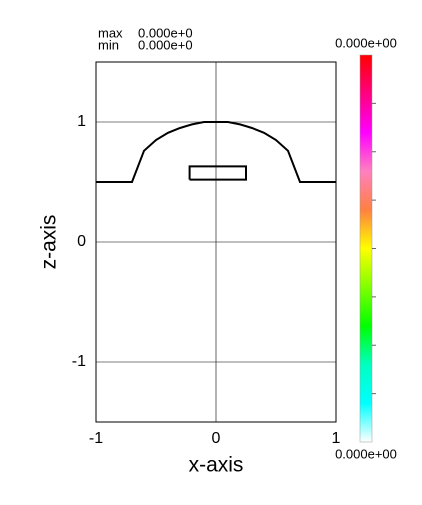 Image resolution: width=422 pixels, height=505 pixels. What do you see at coordinates (81, 121) in the screenshot?
I see `y-tick-label: 1` at bounding box center [81, 121].